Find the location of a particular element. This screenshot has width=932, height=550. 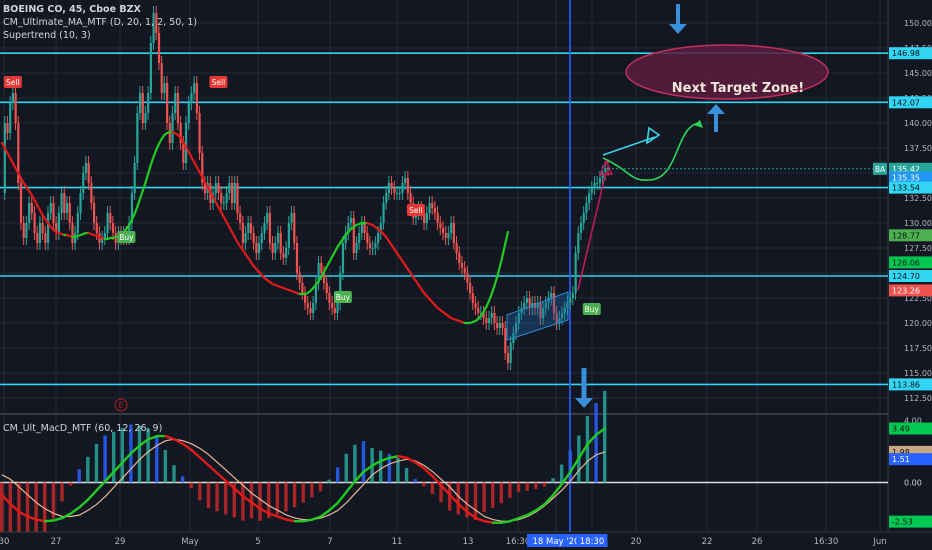

price-label-text: -2.53 is located at coordinates (902, 522).